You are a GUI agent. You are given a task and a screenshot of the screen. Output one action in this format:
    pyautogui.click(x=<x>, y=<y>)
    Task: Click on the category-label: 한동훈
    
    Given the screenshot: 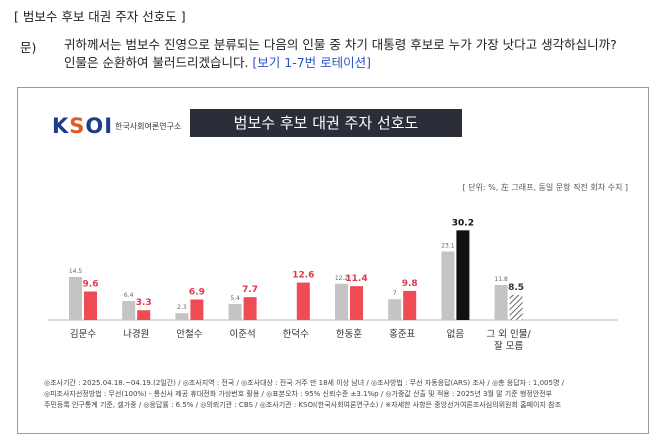 What is the action you would take?
    pyautogui.click(x=349, y=334)
    